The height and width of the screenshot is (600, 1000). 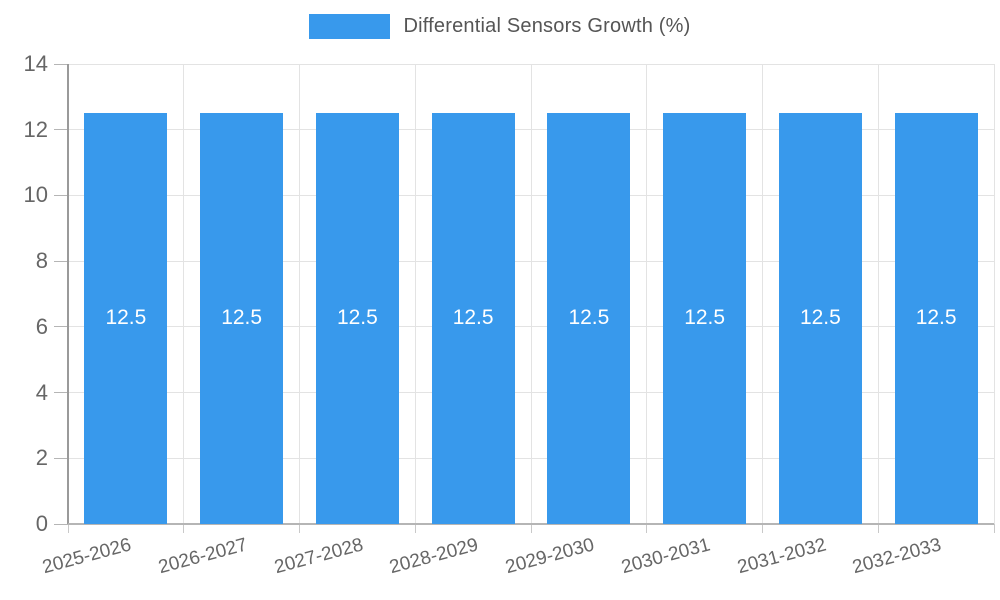 What do you see at coordinates (35, 129) in the screenshot?
I see `y-axis-tick-label: 12` at bounding box center [35, 129].